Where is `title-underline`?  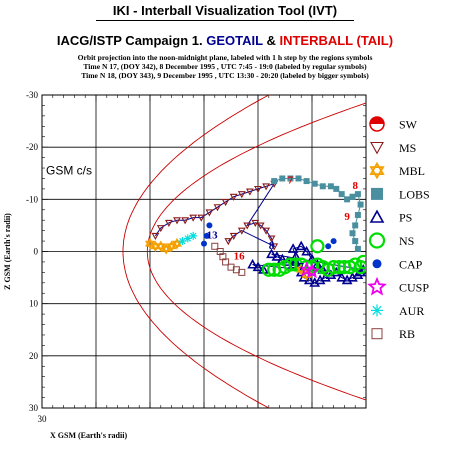 title-underline is located at coordinates (225, 20).